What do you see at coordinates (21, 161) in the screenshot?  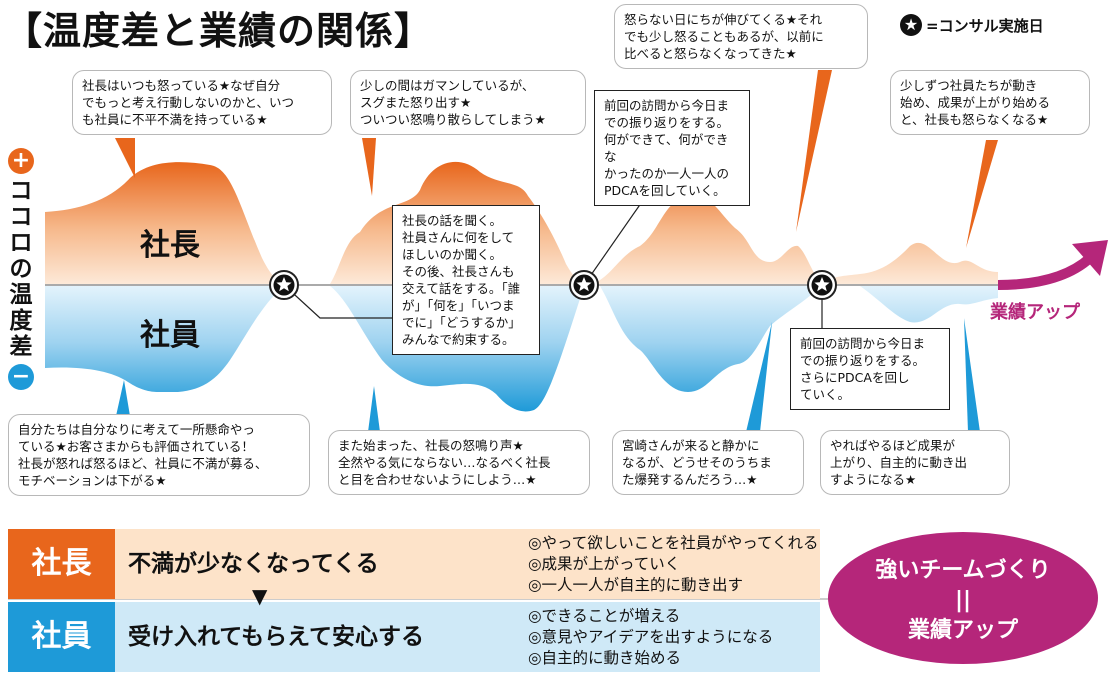 I see `plus-icon: +` at bounding box center [21, 161].